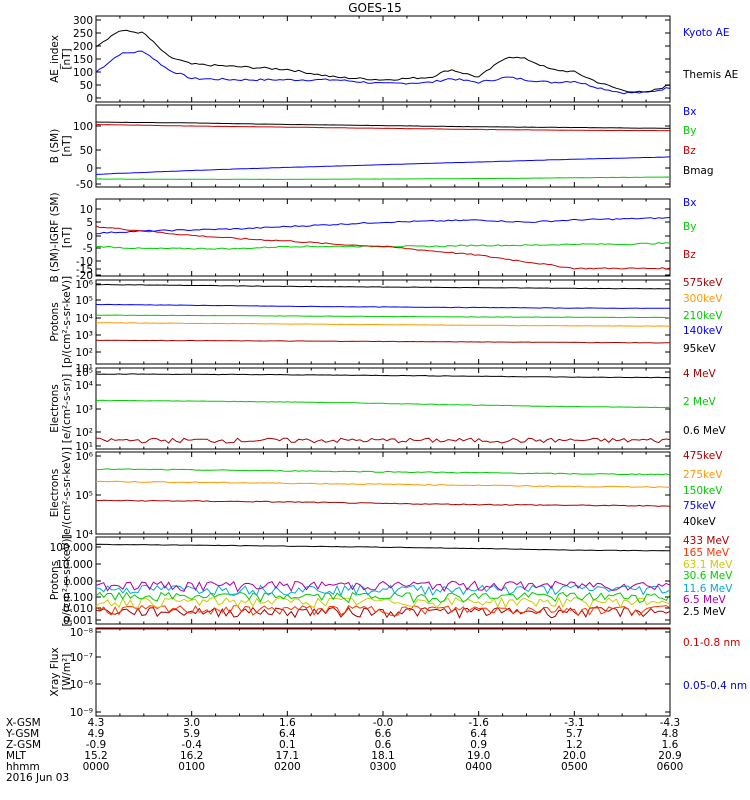  What do you see at coordinates (689, 151) in the screenshot?
I see `legend-2-3: Bz` at bounding box center [689, 151].